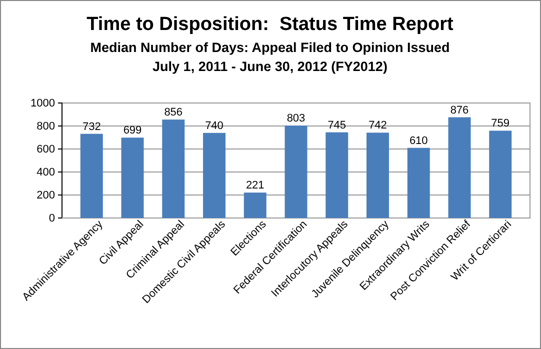 Image resolution: width=541 pixels, height=349 pixels. Describe the element at coordinates (296, 118) in the screenshot. I see `data-label: 803` at that location.